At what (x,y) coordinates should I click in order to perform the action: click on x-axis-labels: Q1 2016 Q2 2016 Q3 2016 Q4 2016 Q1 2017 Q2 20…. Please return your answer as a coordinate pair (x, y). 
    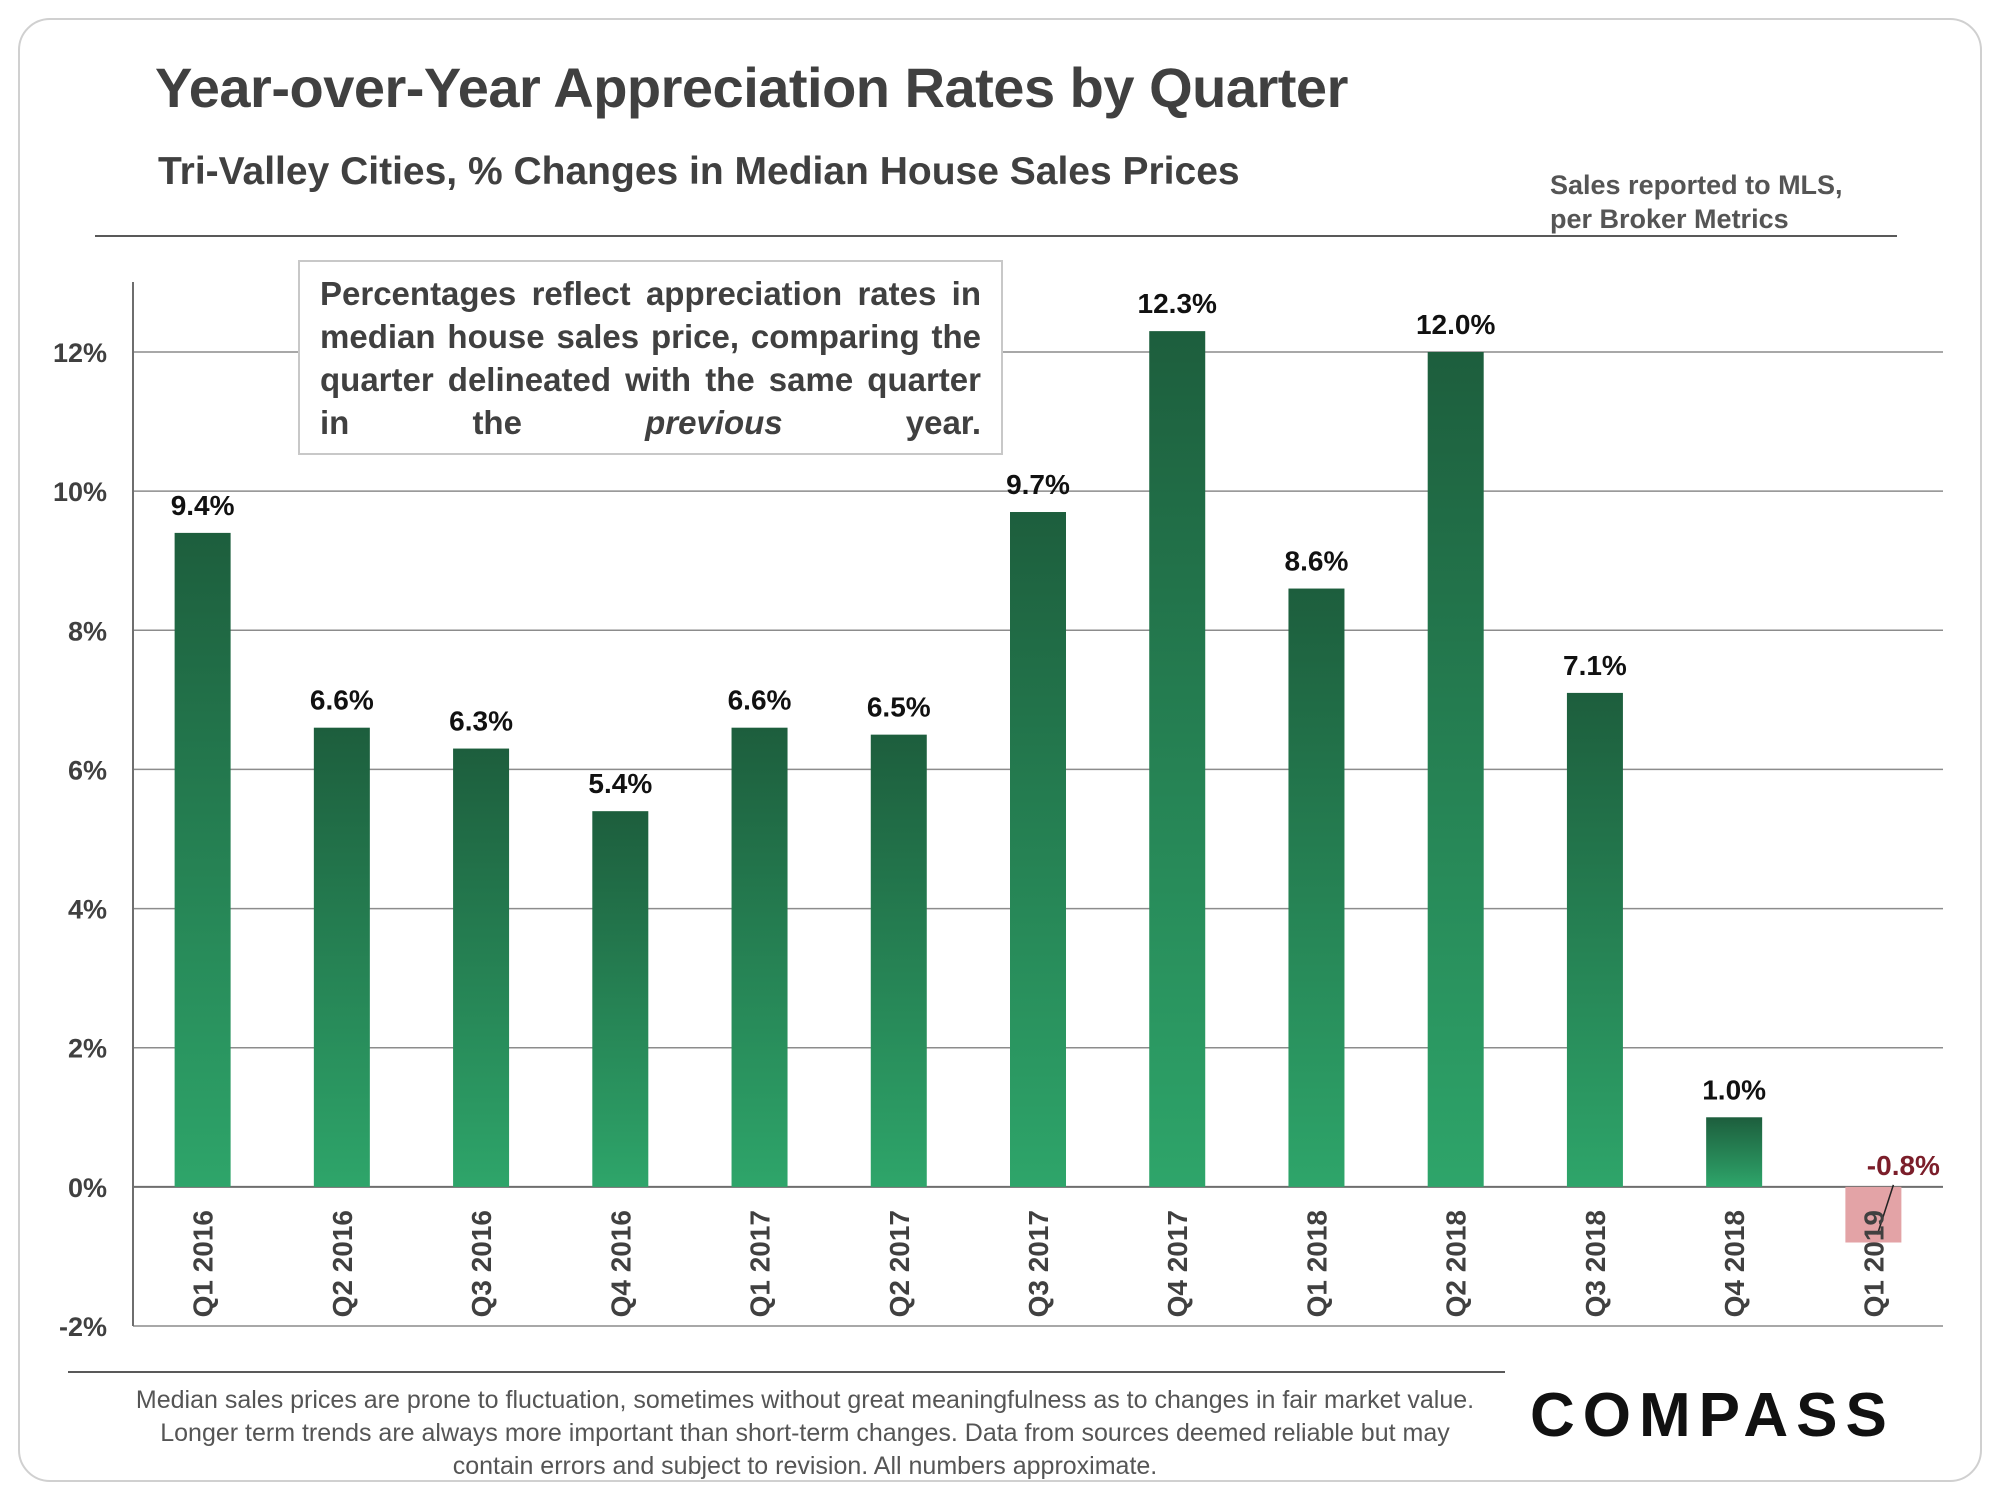
    Looking at the image, I should click on (1039, 1263).